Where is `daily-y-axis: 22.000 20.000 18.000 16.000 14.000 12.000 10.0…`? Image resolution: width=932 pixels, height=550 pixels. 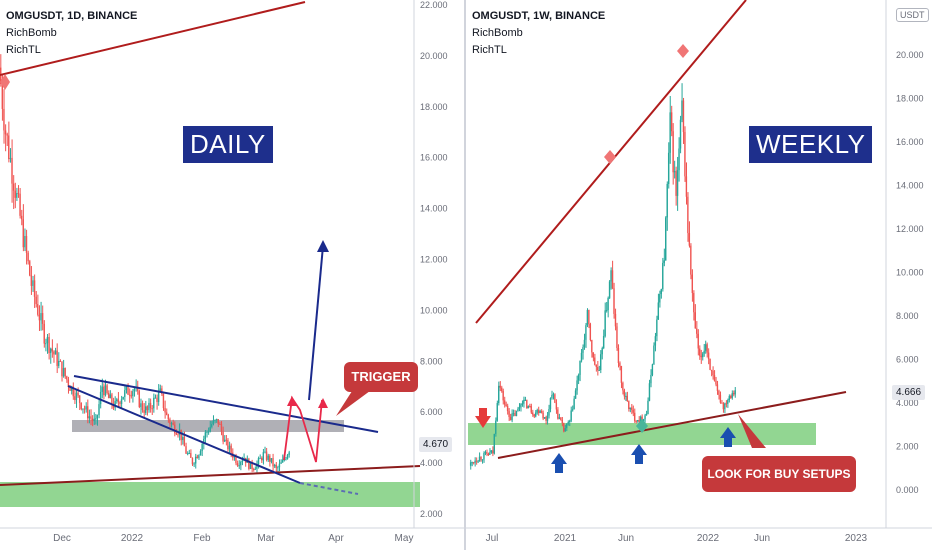
daily-y-axis: 22.000 20.000 18.000 16.000 14.000 12.000 10.0… is located at coordinates (434, 259).